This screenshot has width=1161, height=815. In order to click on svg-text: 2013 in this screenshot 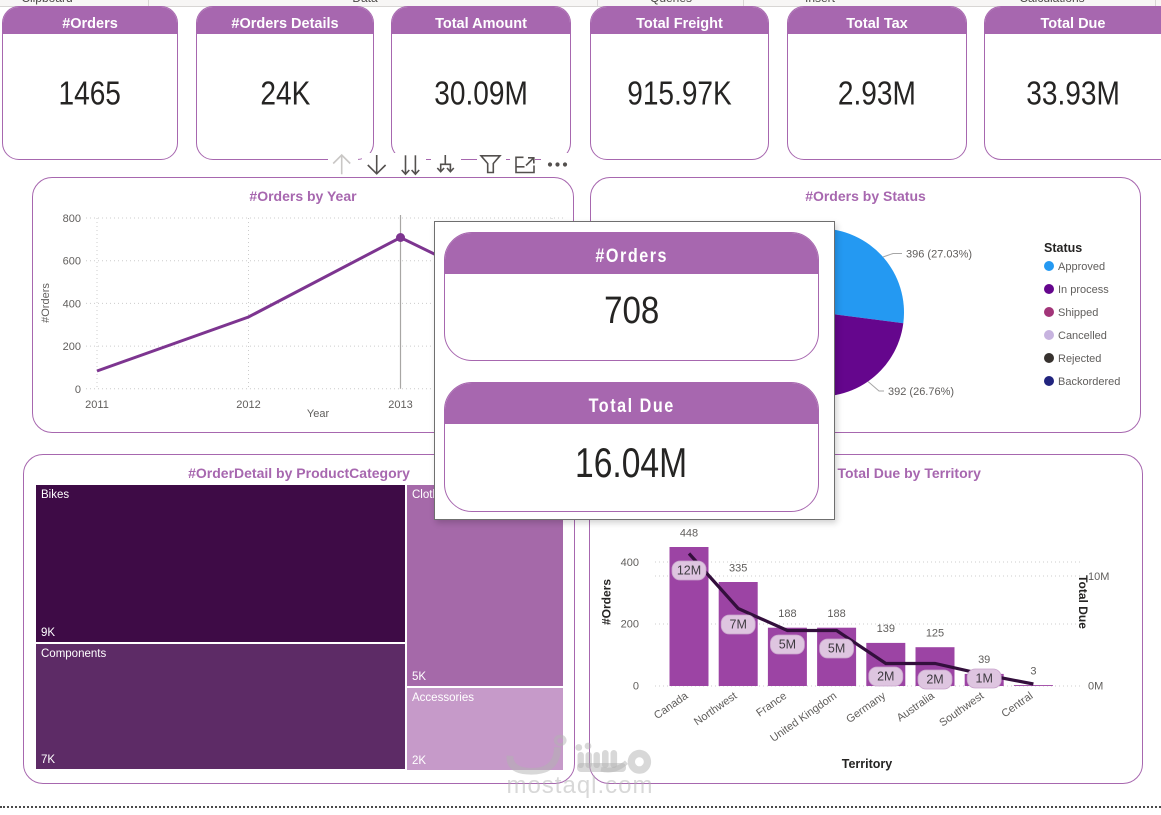, I will do `click(400, 405)`.